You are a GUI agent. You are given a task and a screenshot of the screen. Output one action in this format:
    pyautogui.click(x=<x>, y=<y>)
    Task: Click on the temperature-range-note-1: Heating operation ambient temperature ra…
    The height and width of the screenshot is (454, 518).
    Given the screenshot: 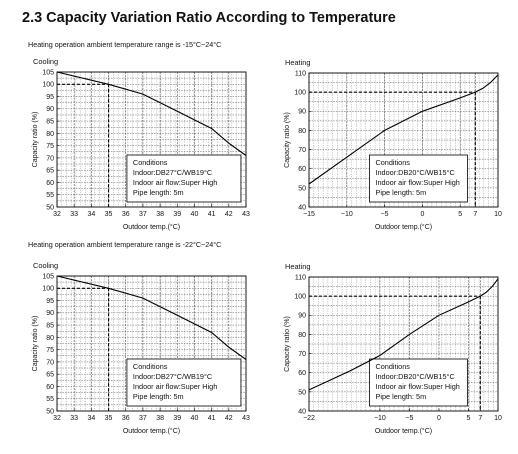 What is the action you would take?
    pyautogui.click(x=125, y=44)
    